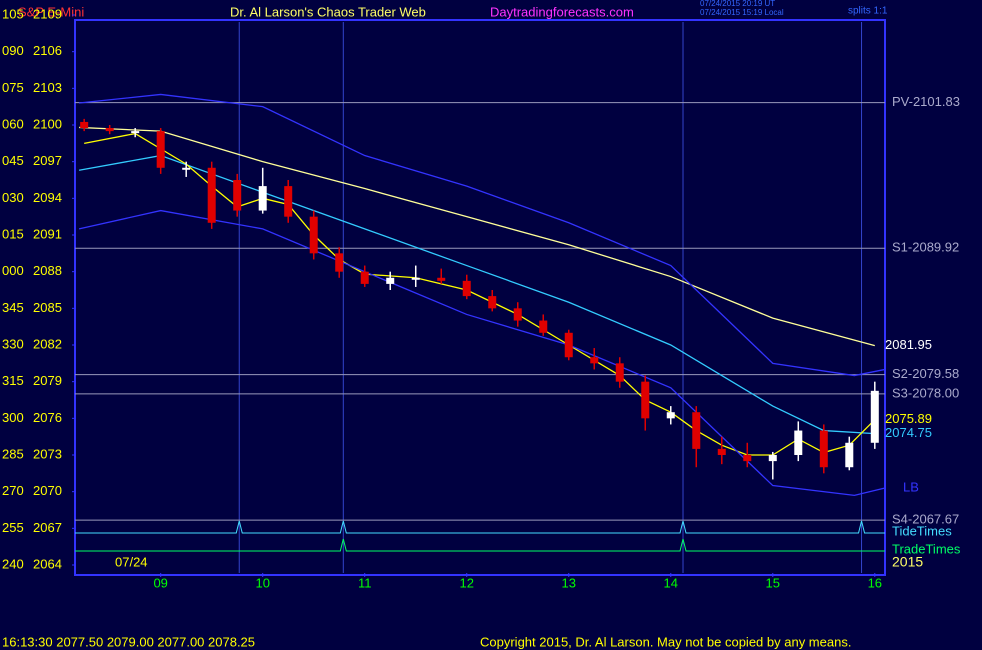 The height and width of the screenshot is (650, 982). I want to click on tide-label: TideTimes, so click(922, 530).